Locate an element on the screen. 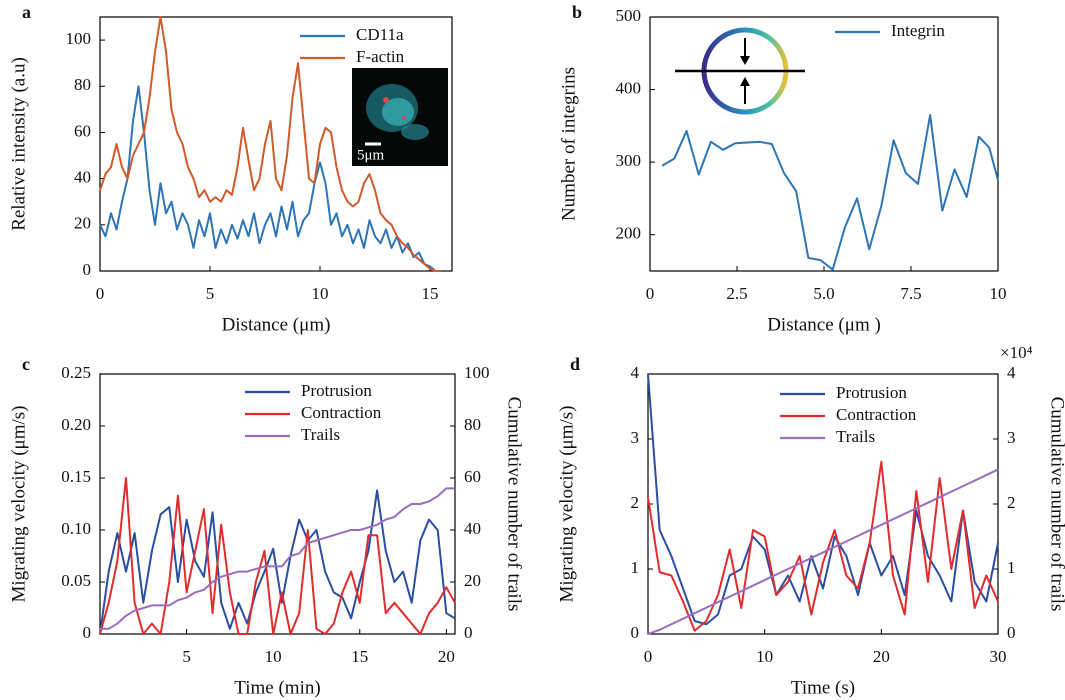 The width and height of the screenshot is (1065, 700). y2-tick-label: 60 is located at coordinates (472, 476).